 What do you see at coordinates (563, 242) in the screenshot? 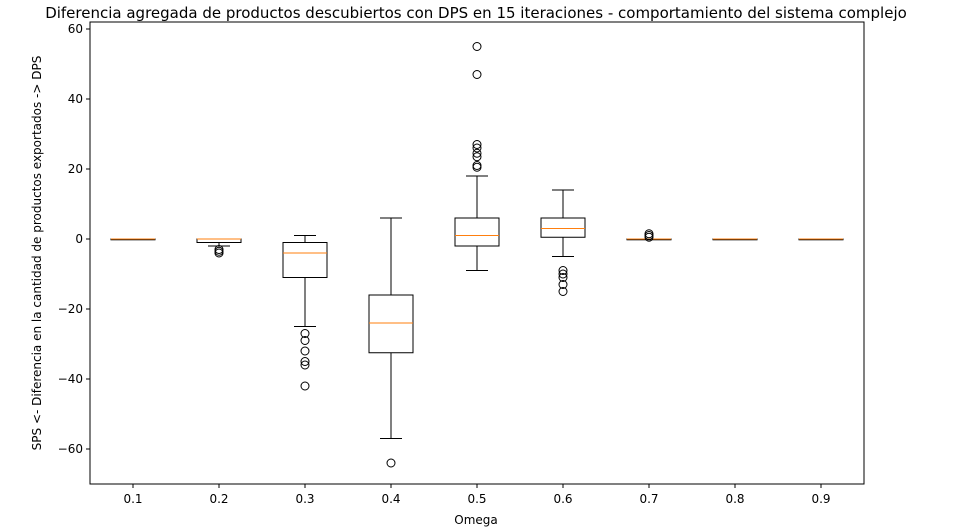
I see `box-0.6` at bounding box center [563, 242].